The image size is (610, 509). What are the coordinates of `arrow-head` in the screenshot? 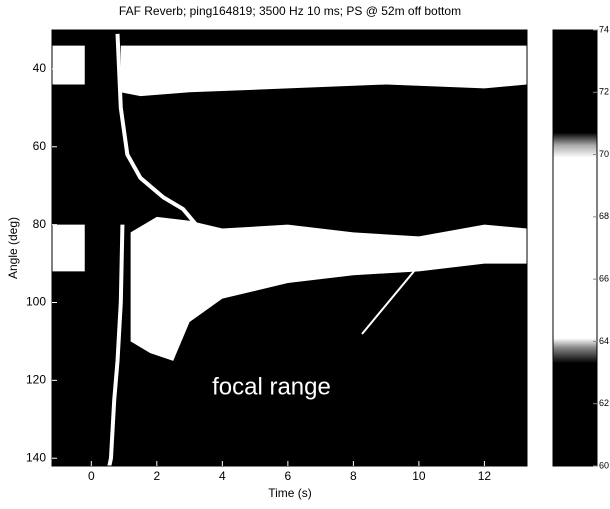 It's located at (418, 264).